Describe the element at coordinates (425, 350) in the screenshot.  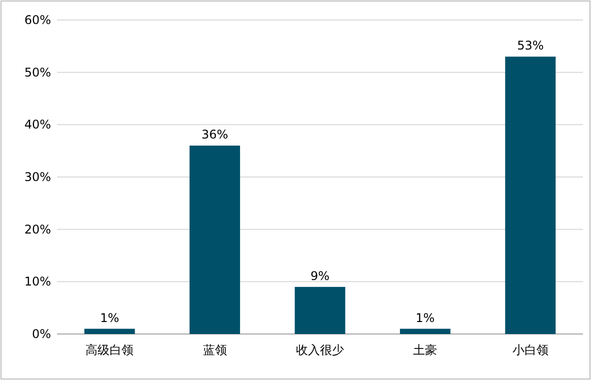
I see `x-tick-label: 土豪` at that location.